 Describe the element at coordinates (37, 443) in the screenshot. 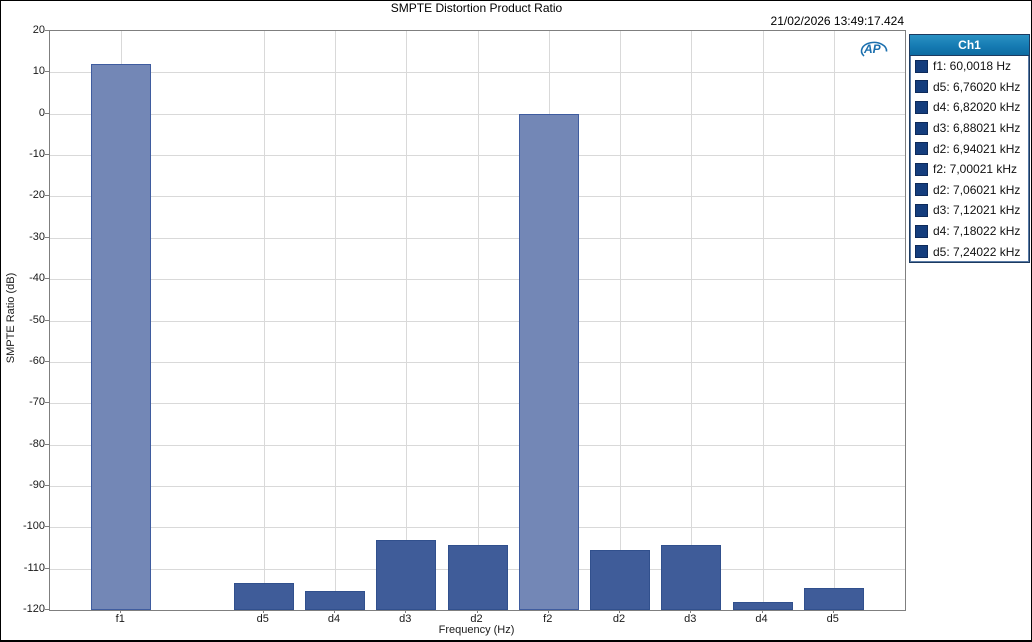

I see `y-tick-label: -80` at that location.